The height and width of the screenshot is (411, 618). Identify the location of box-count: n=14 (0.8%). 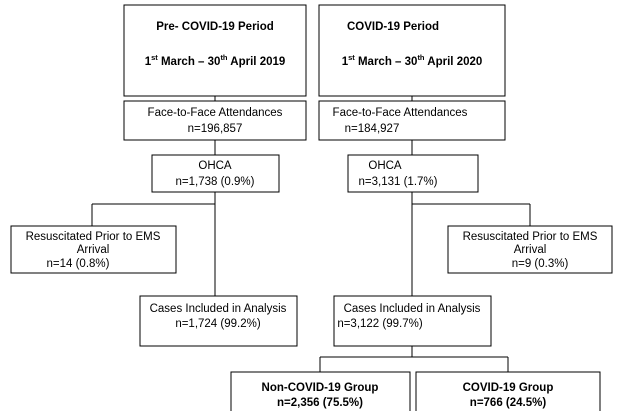
(78, 264).